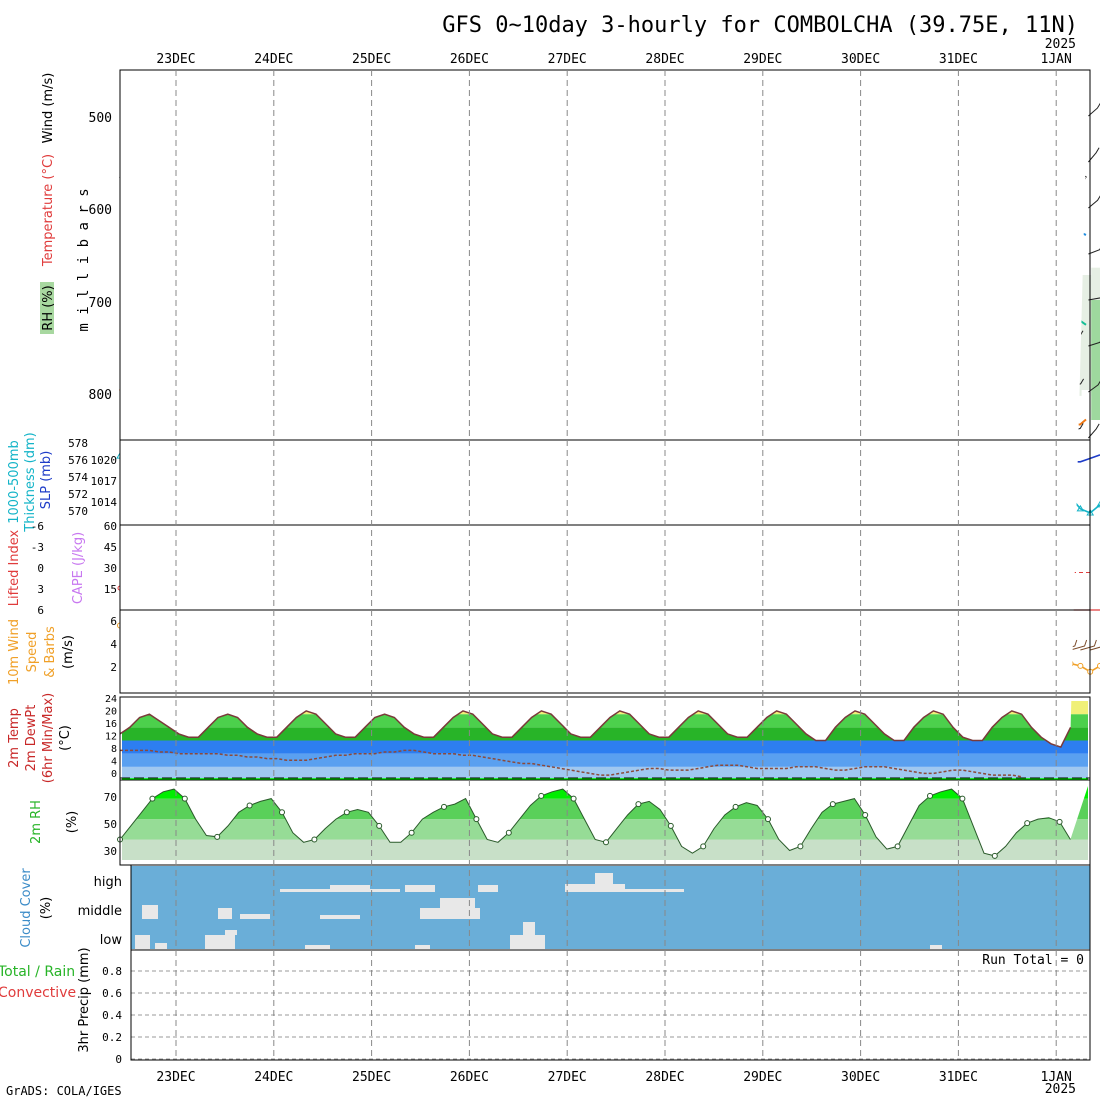 This screenshot has height=1100, width=1100. What do you see at coordinates (762, 59) in the screenshot?
I see `date-label-top: 29DEC` at bounding box center [762, 59].